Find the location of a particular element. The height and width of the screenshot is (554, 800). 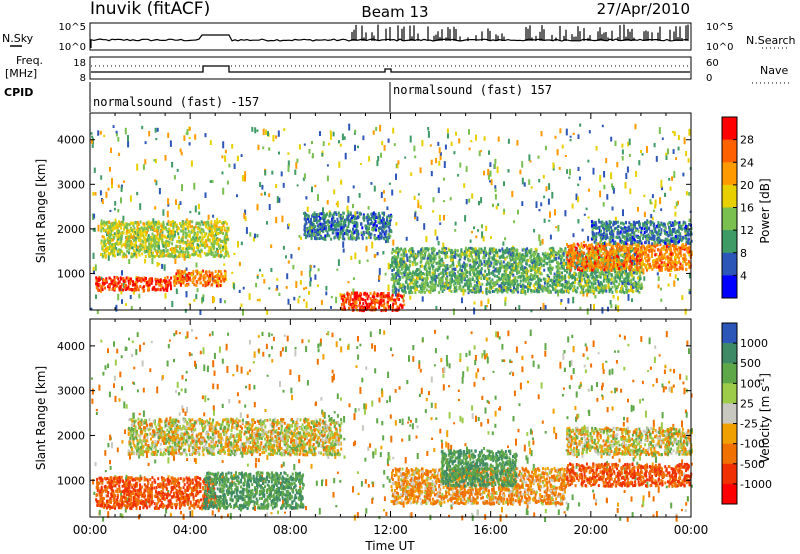

noise-search-trace is located at coordinates (520, 32).